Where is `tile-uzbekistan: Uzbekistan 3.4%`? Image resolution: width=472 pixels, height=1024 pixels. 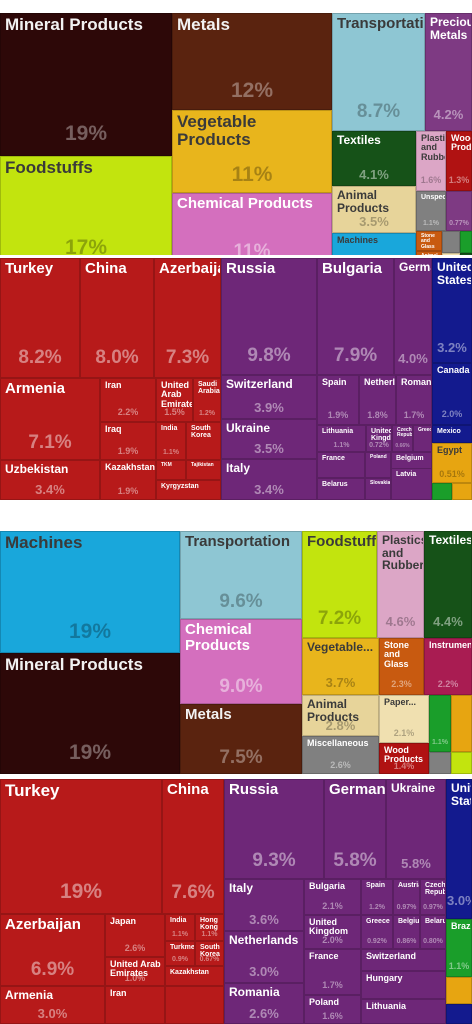
tile-uzbekistan: Uzbekistan 3.4% is located at coordinates (50, 480).